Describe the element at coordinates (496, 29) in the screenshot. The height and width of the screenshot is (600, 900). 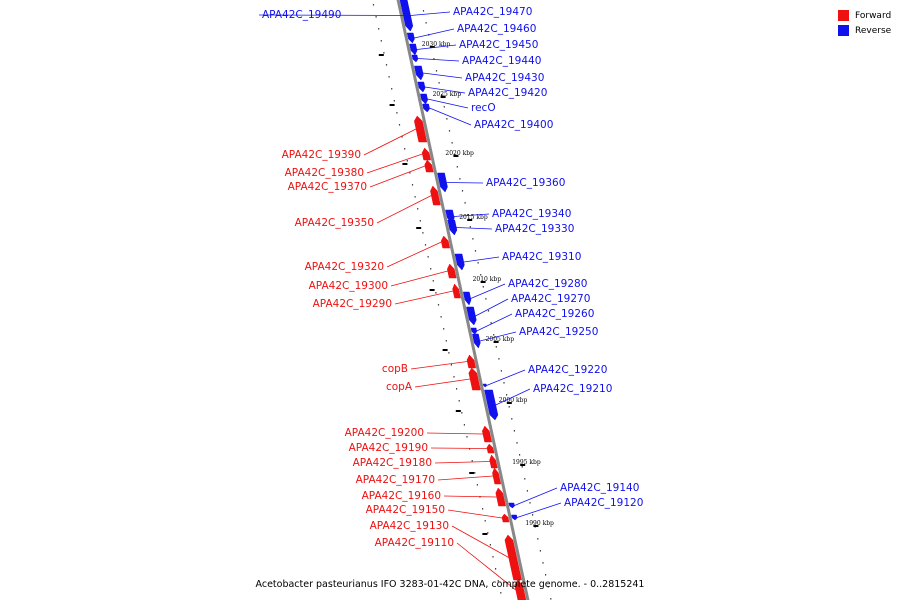
I see `gene-label-APA42C_19460: APA42C_19460` at that location.